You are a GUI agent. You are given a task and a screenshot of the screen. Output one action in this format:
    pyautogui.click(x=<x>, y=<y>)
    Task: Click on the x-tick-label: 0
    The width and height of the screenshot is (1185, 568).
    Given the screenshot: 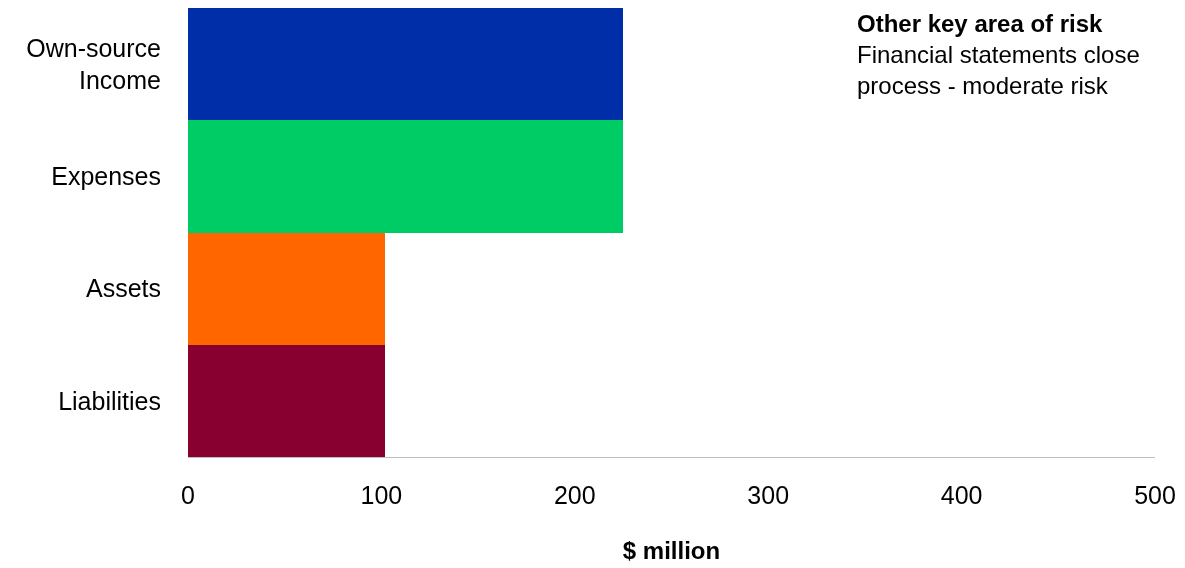 What is the action you would take?
    pyautogui.click(x=188, y=495)
    